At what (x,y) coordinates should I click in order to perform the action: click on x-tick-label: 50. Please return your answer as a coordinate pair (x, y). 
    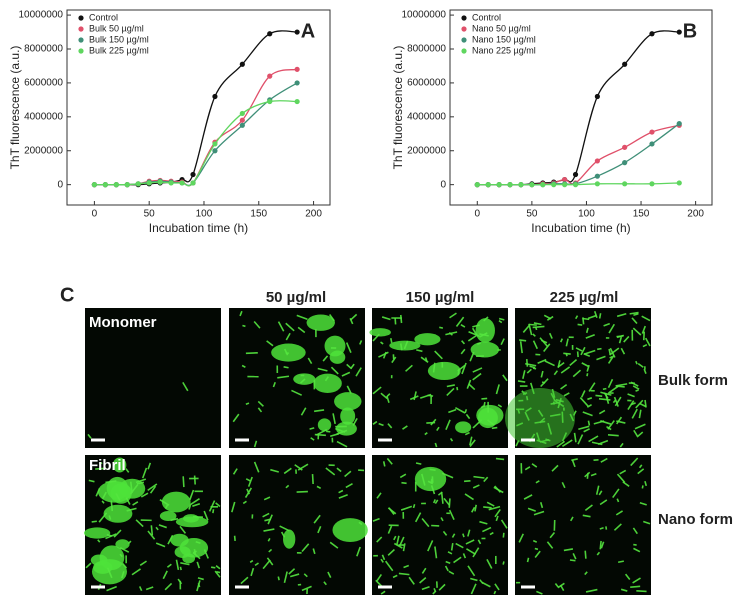
    Looking at the image, I should click on (150, 214).